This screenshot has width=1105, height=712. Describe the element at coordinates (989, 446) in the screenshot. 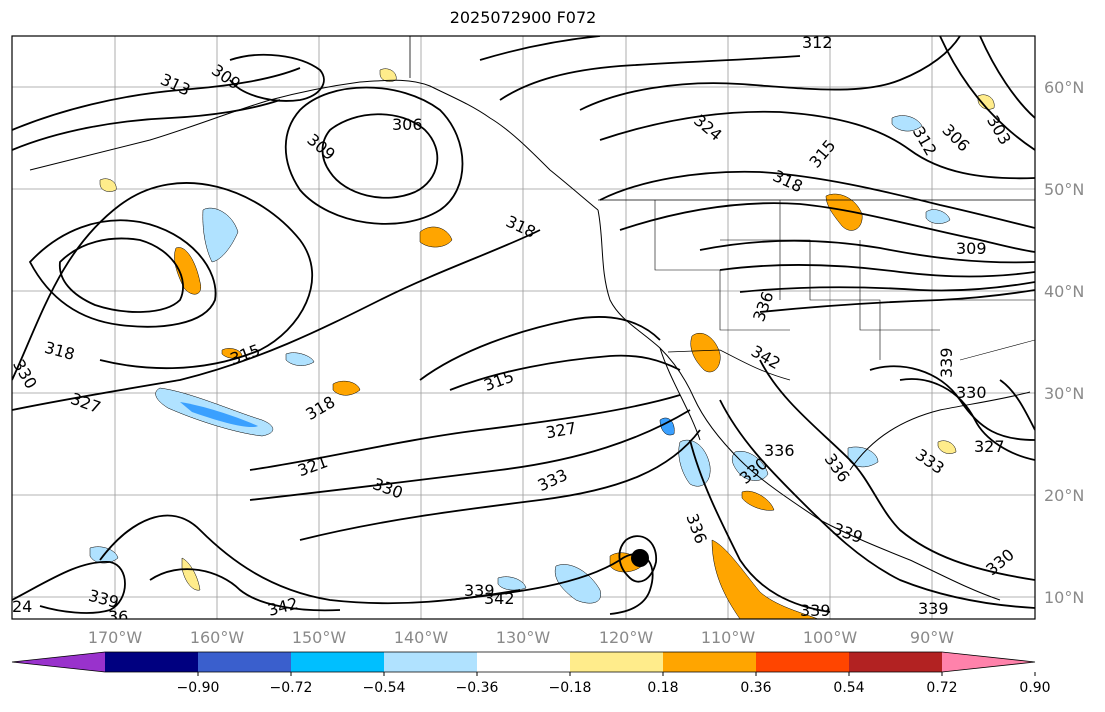

I see `contour-label: 327` at that location.